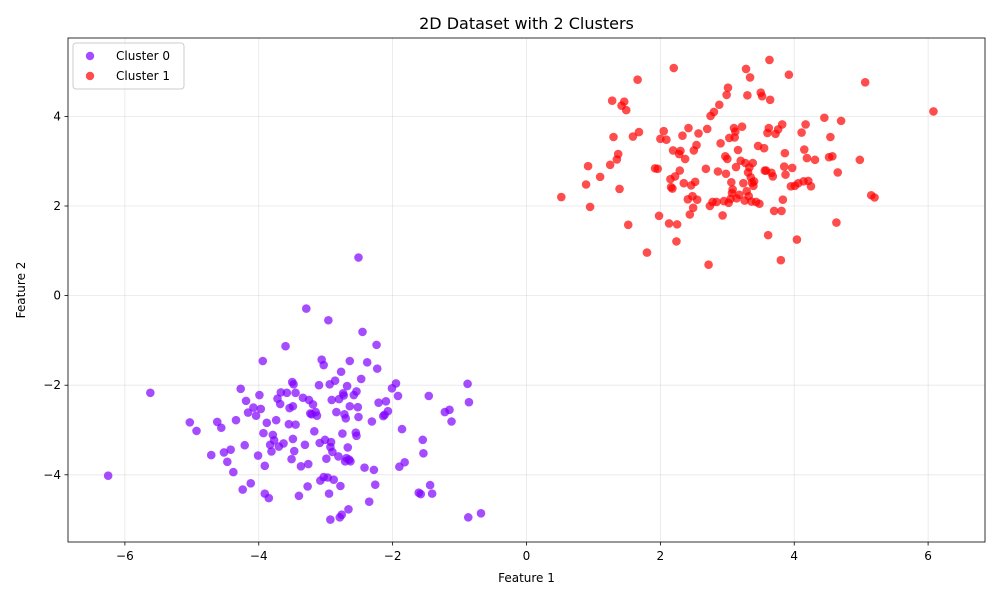 This screenshot has height=600, width=1000. I want to click on x-tick-label: 0, so click(527, 556).